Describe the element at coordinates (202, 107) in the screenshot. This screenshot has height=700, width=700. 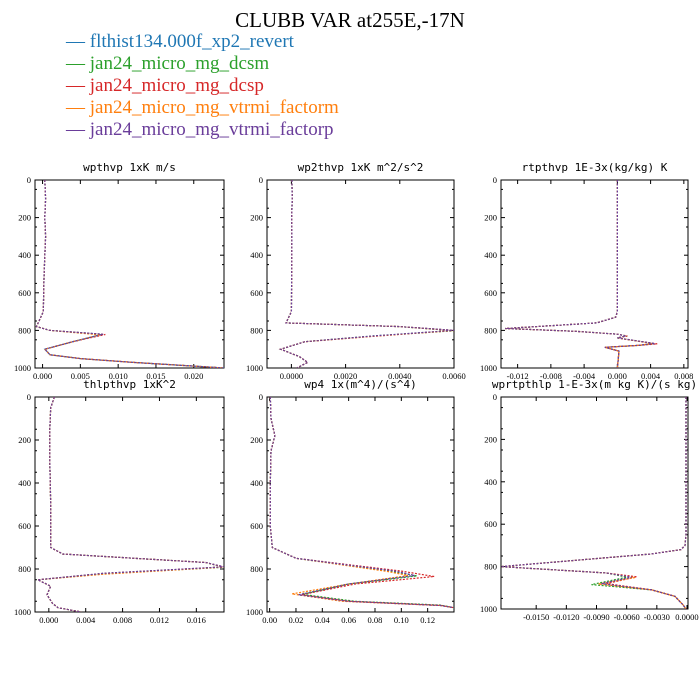
I see `legend-item: — jan24_micro_mg_vtrmi_factorm` at that location.